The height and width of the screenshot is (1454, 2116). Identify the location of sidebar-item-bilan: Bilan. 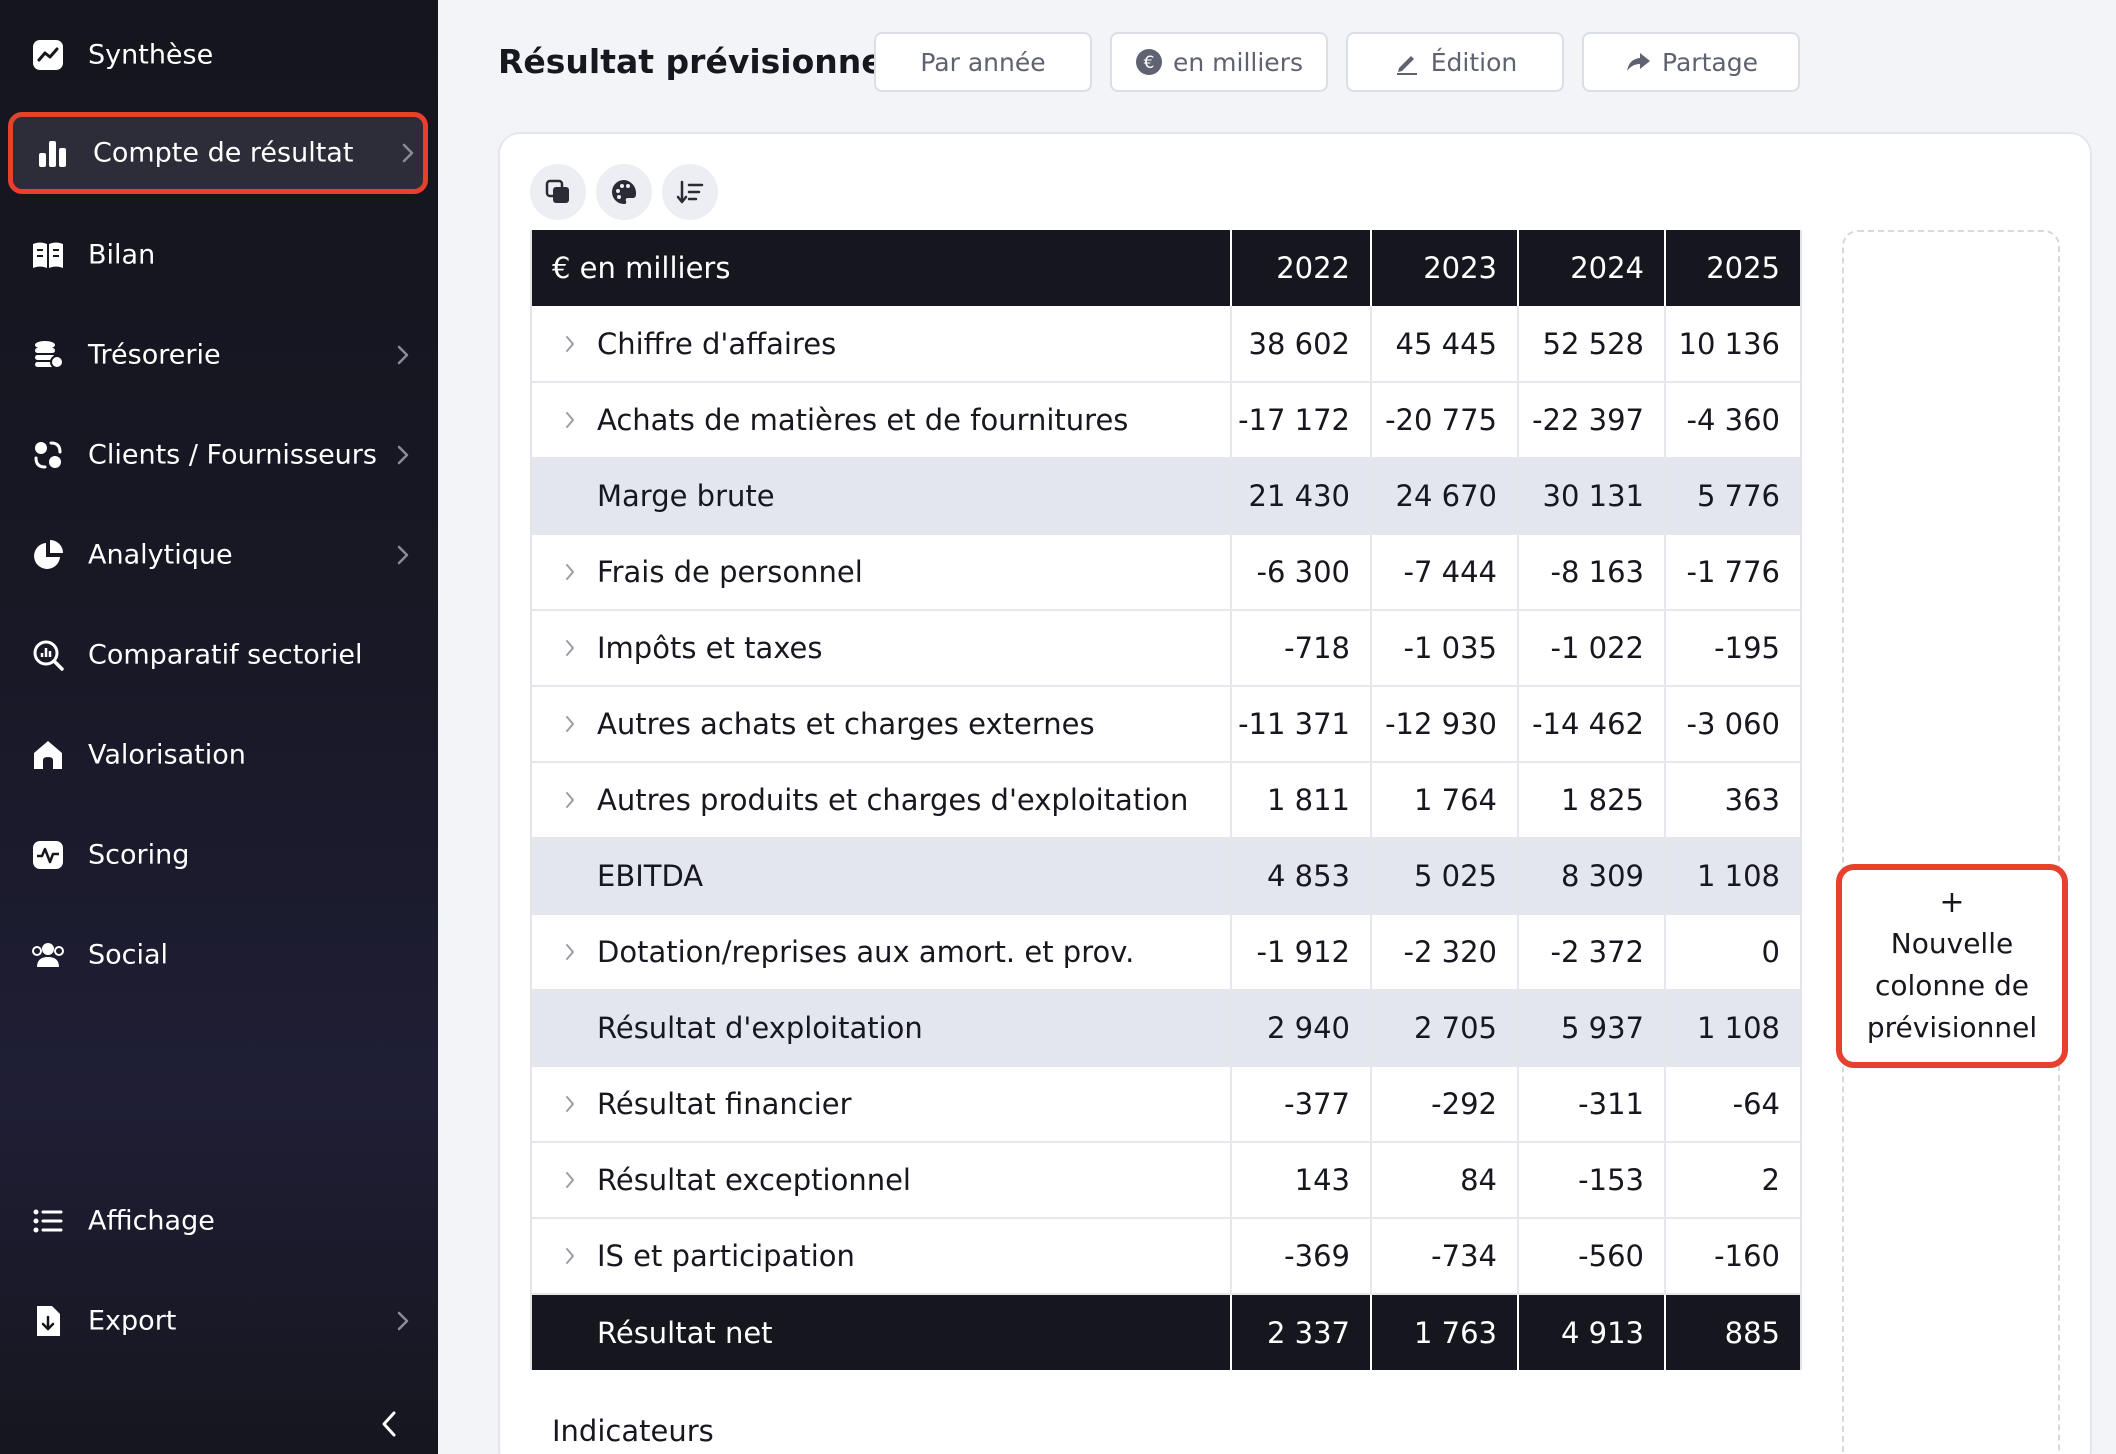
(219, 255).